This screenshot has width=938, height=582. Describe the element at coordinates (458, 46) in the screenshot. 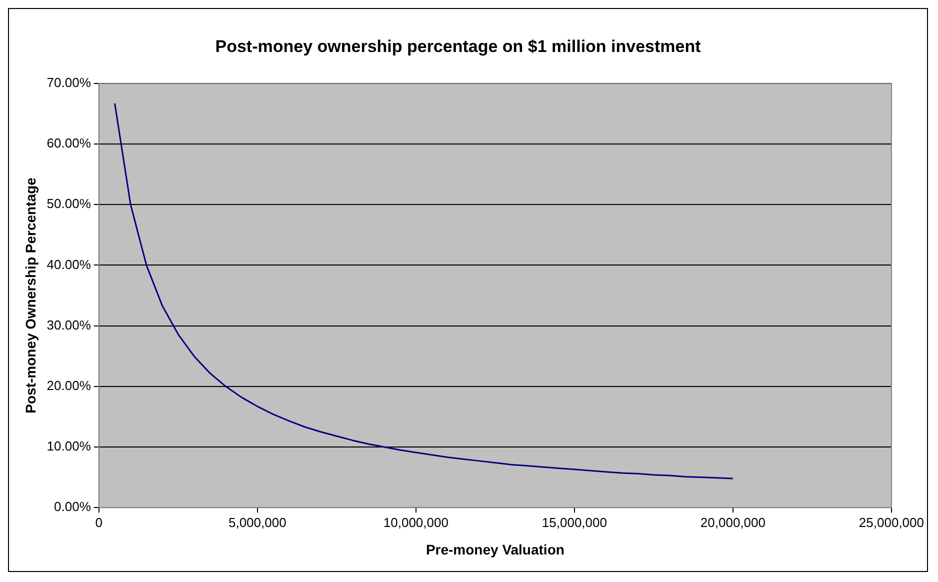

I see `chart-title: Post-money ownership percentage on $1 million investment` at that location.